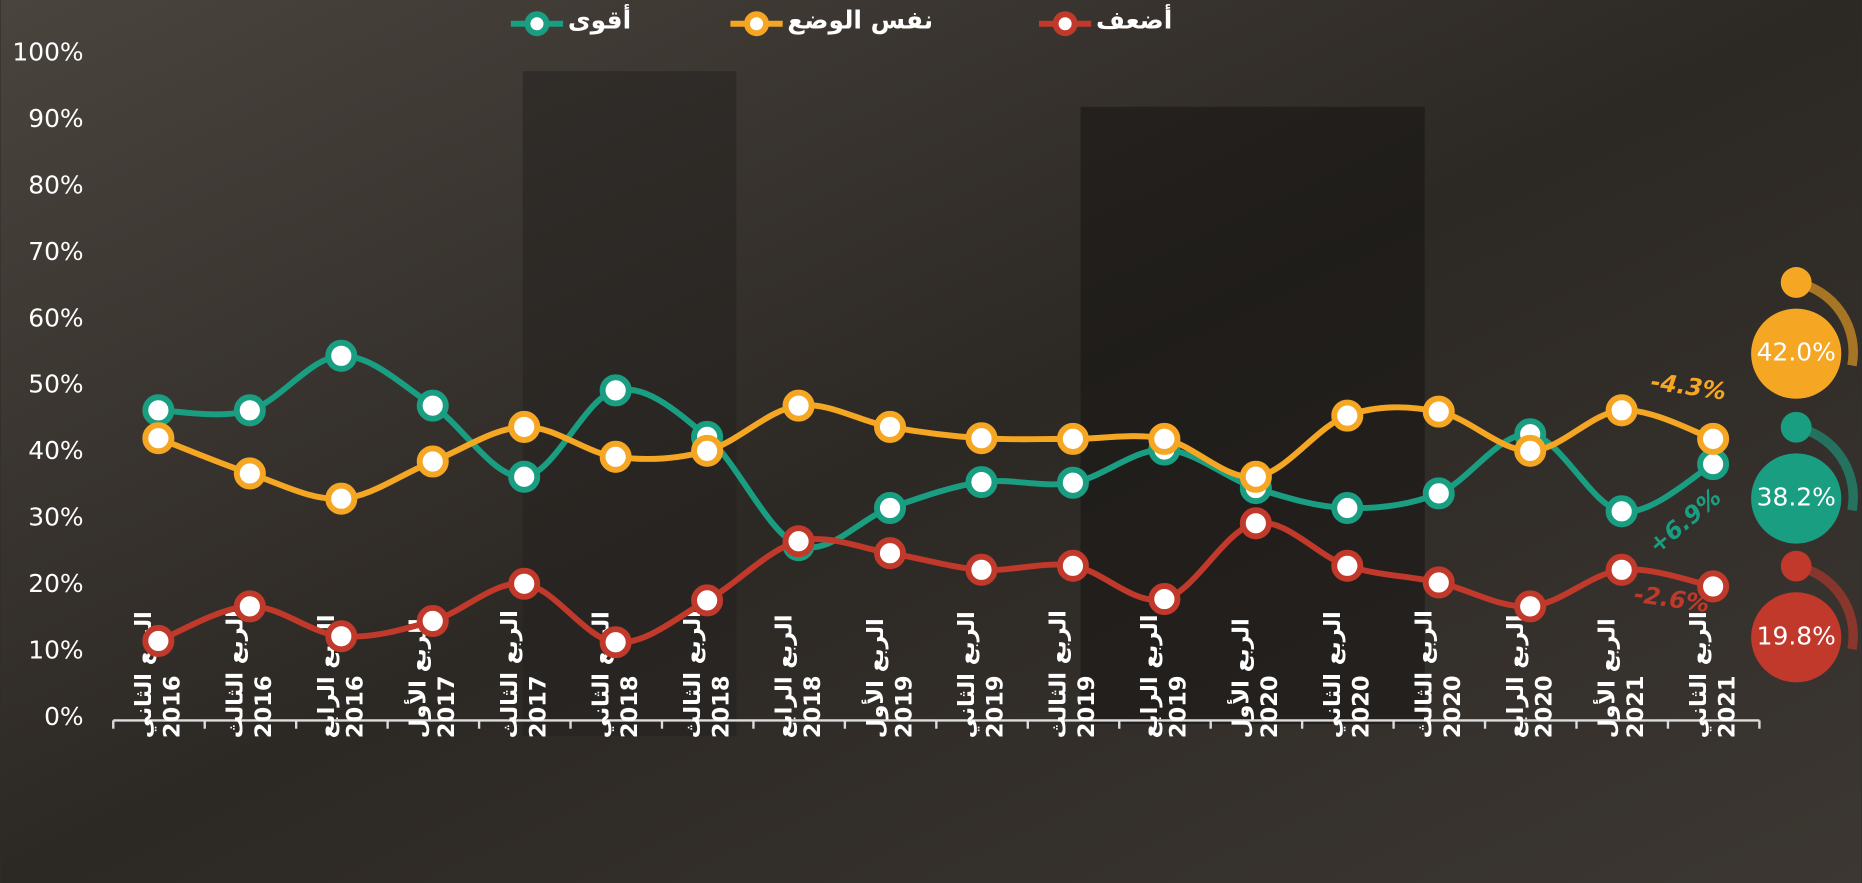 Image resolution: width=1862 pixels, height=883 pixels. I want to click on legend-label: أقوى, so click(599, 19).